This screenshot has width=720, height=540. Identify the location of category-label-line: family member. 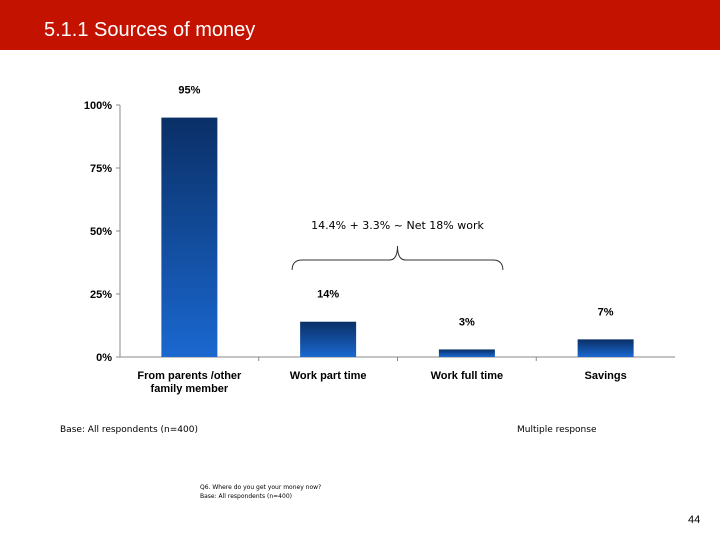
(190, 389).